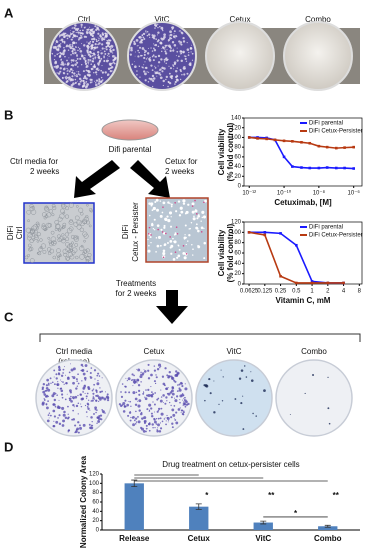 This screenshot has height=550, width=369. What do you see at coordinates (328, 292) in the screenshot?
I see `x-tick-label: 2` at bounding box center [328, 292].